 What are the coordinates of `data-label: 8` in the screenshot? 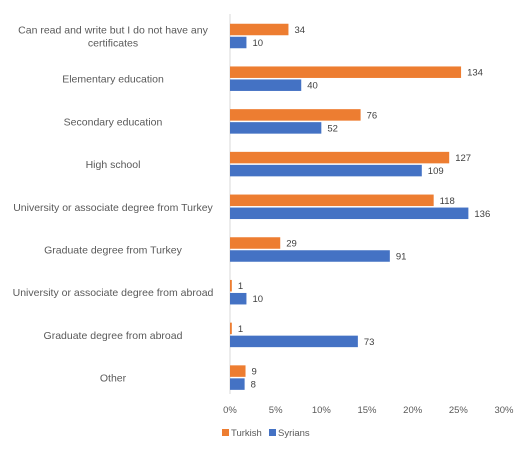 It's located at (253, 385).